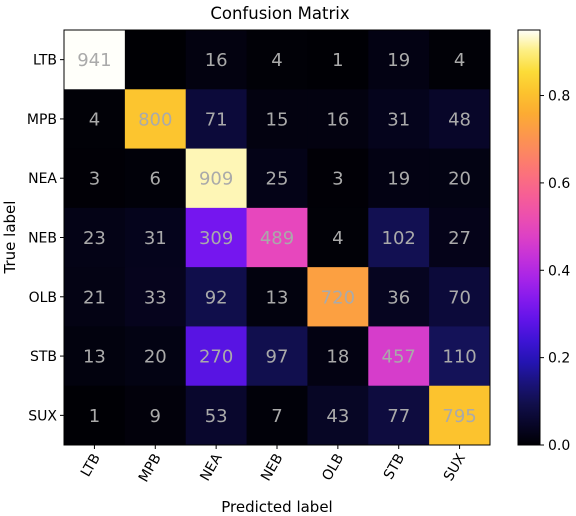 This screenshot has height=516, width=576. I want to click on y-tick-label: LTB, so click(45, 61).